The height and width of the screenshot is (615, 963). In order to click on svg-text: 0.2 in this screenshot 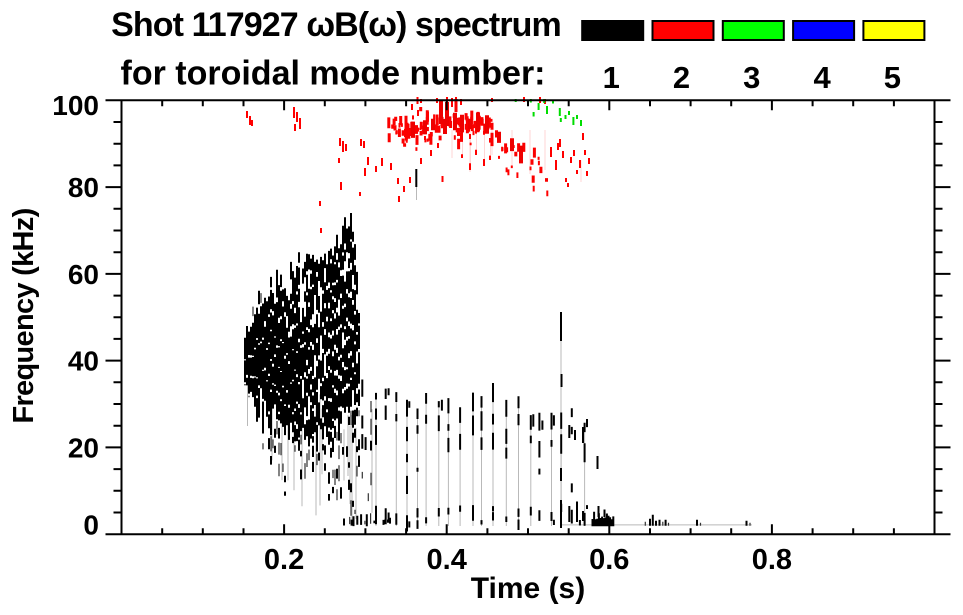, I will do `click(284, 560)`.